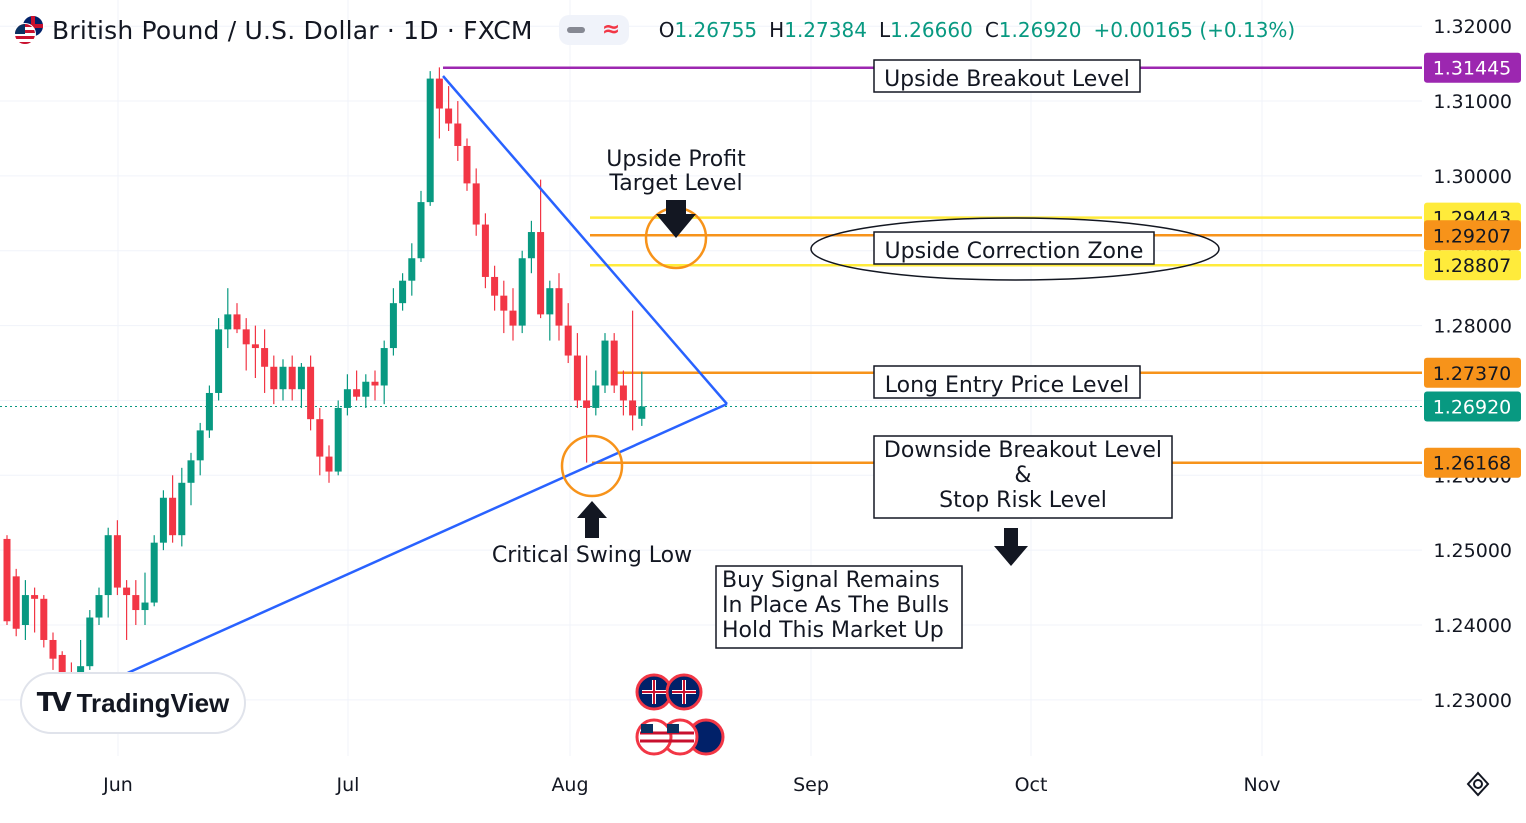 The height and width of the screenshot is (823, 1526). I want to click on price-label-text: 1.31445, so click(1472, 69).